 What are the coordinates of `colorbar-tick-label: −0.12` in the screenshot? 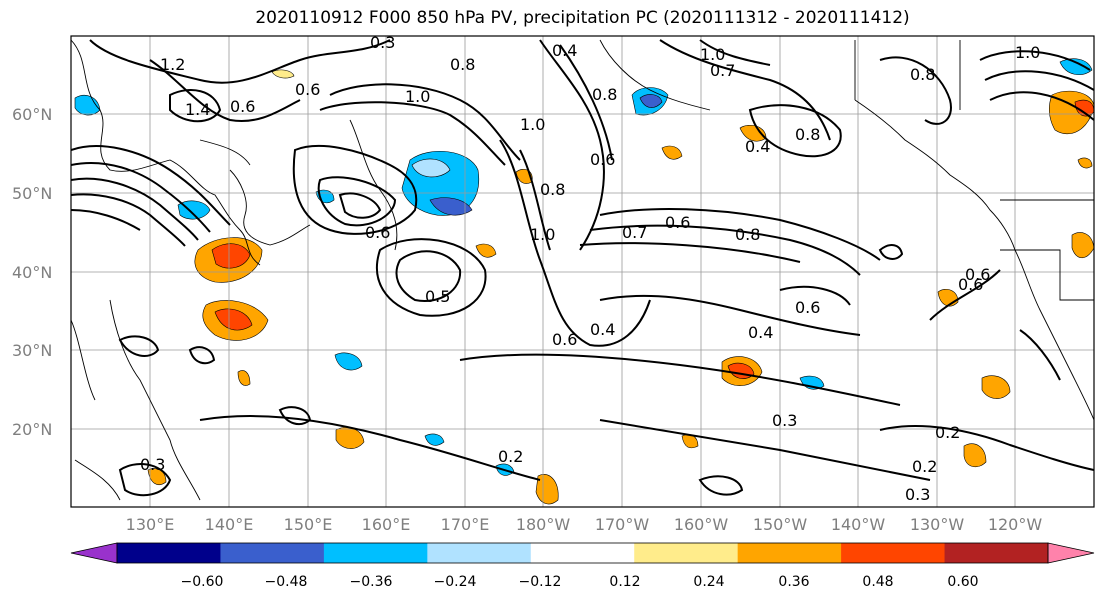 It's located at (540, 582).